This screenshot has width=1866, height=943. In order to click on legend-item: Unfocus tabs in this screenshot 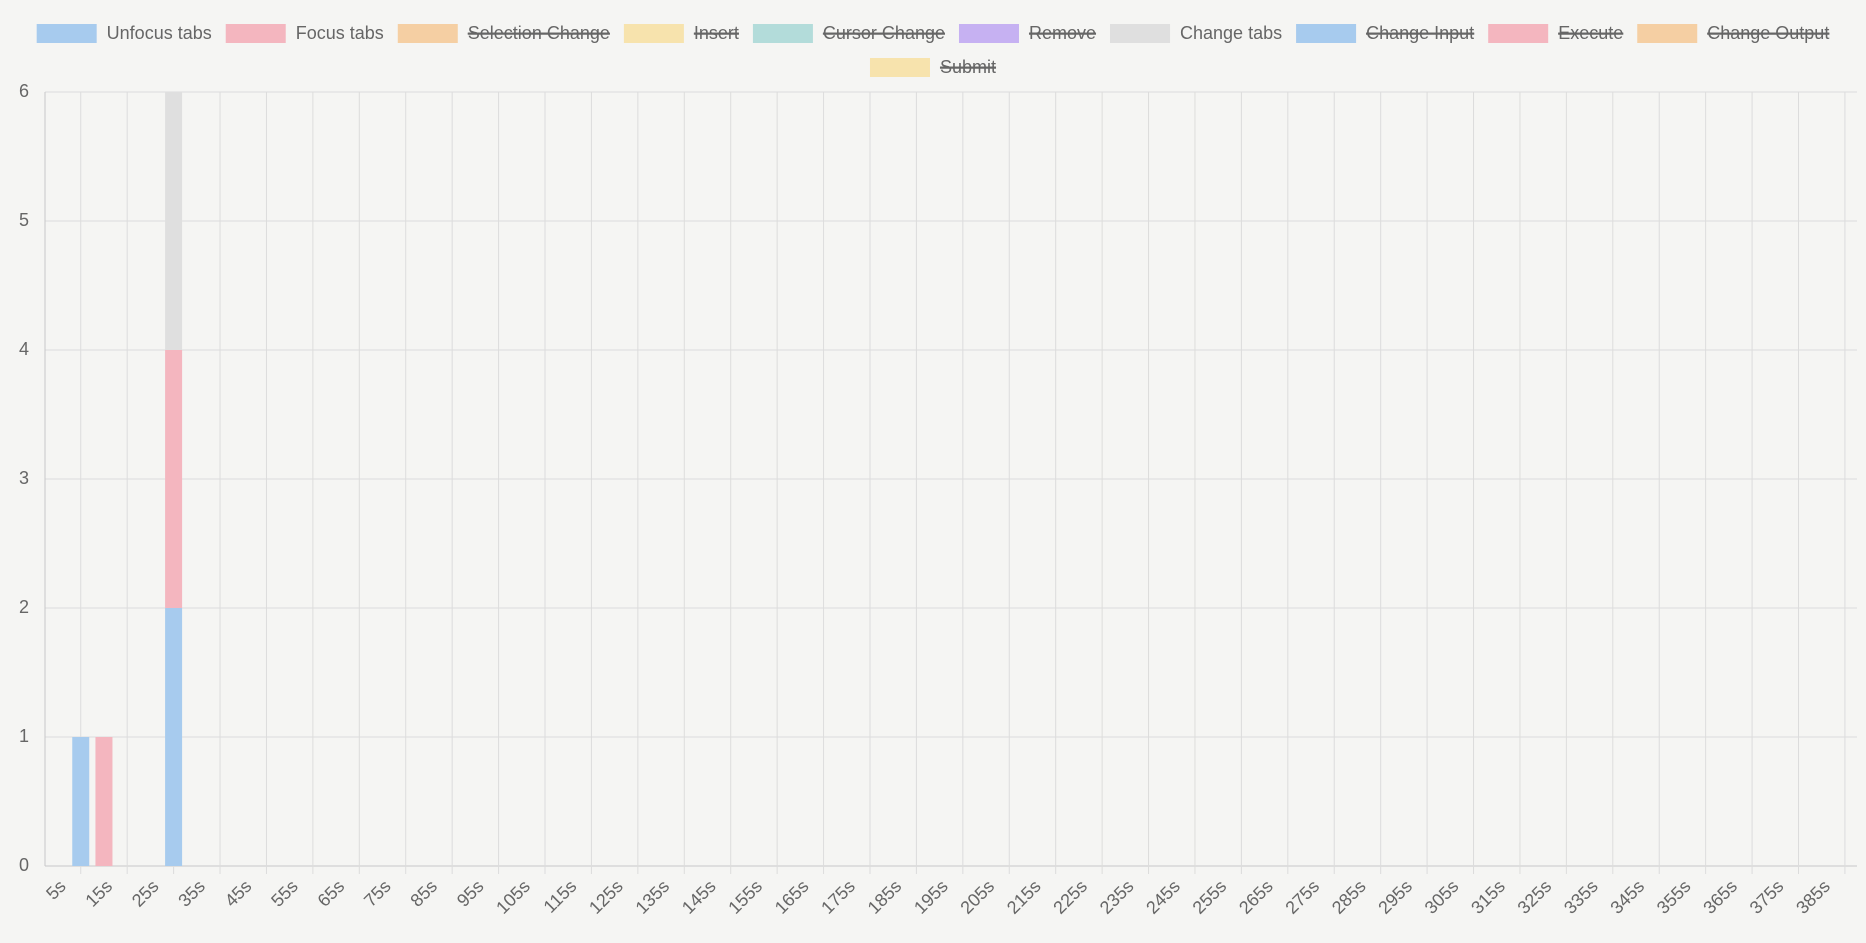, I will do `click(124, 33)`.